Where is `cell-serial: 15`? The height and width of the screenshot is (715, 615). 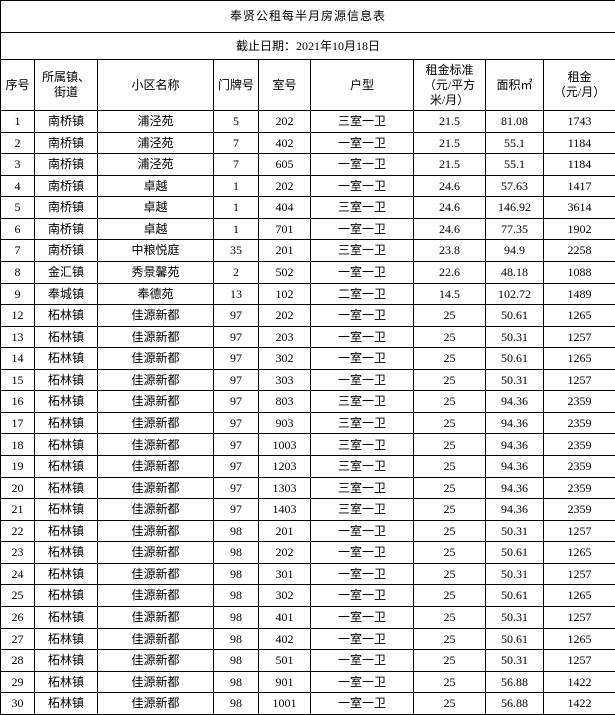 cell-serial: 15 is located at coordinates (17, 380).